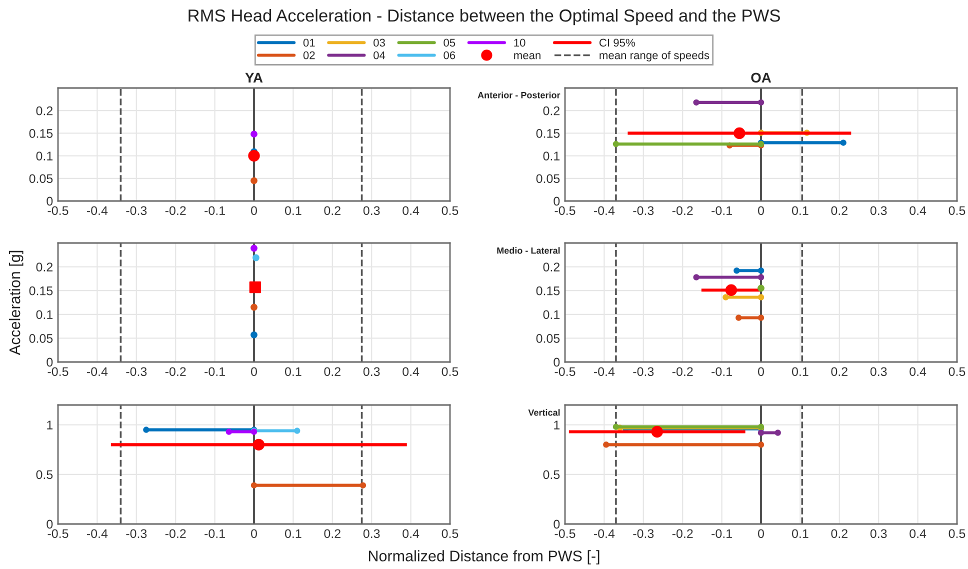  I want to click on chart-title: OA, so click(761, 77).